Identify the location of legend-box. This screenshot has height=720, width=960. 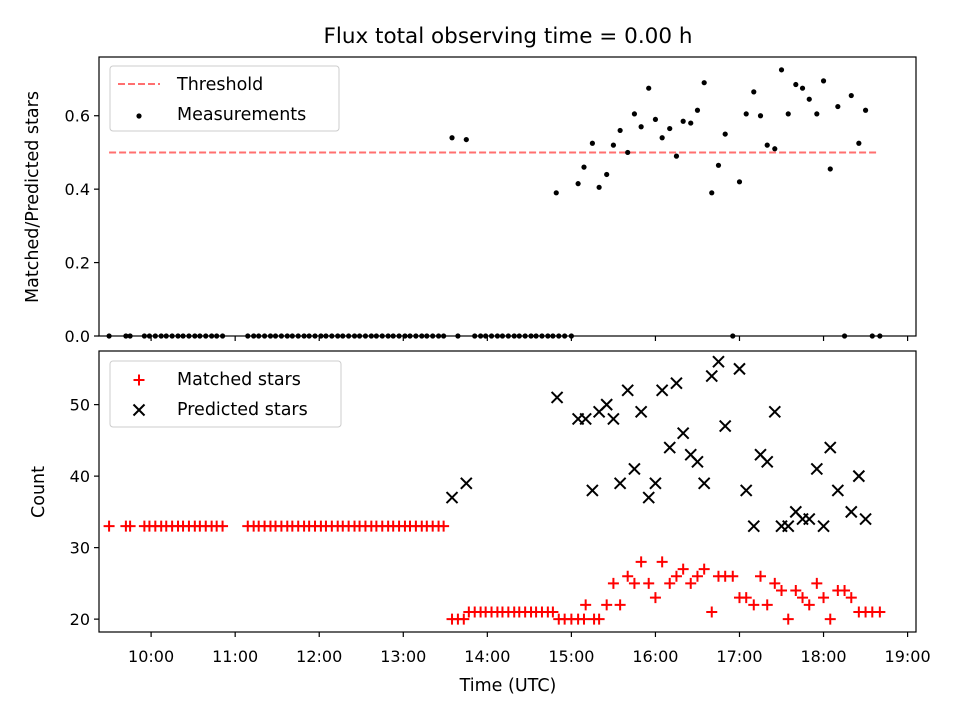
(225, 394).